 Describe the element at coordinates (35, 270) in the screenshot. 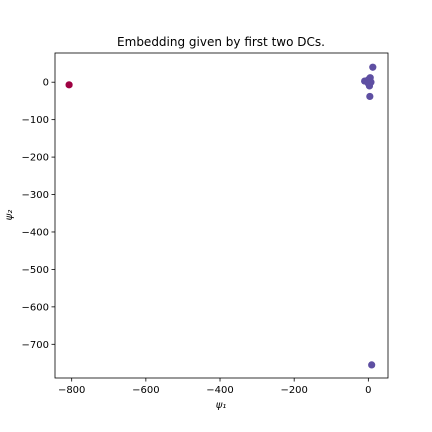

I see `y-tick-label: −500` at that location.